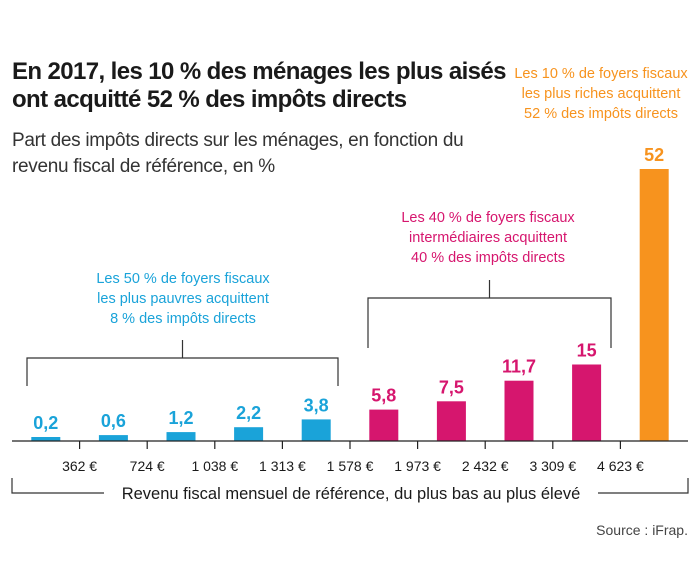 The height and width of the screenshot is (577, 700). Describe the element at coordinates (383, 396) in the screenshot. I see `value-label-6: 5,8` at that location.